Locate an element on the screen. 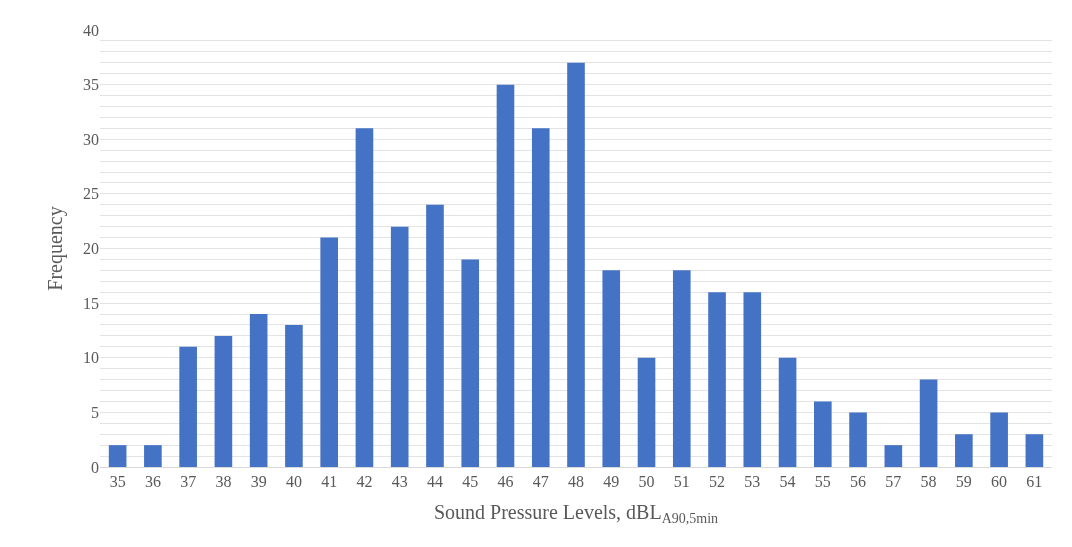 This screenshot has height=547, width=1072. y-tick-label: 5 is located at coordinates (95, 412).